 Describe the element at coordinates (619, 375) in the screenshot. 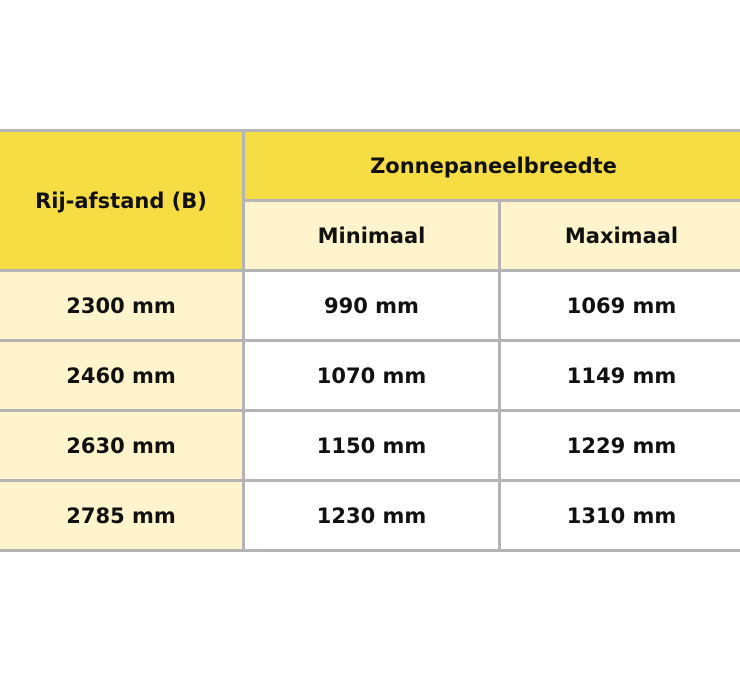

I see `cell-max: 1149 mm` at that location.